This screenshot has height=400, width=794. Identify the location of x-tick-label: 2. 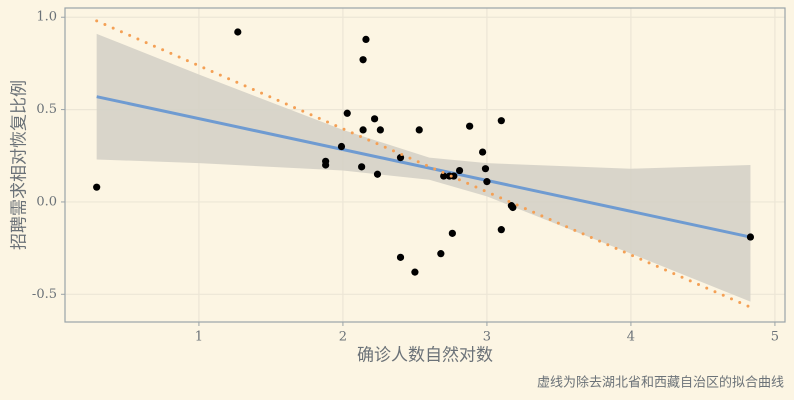
(343, 337).